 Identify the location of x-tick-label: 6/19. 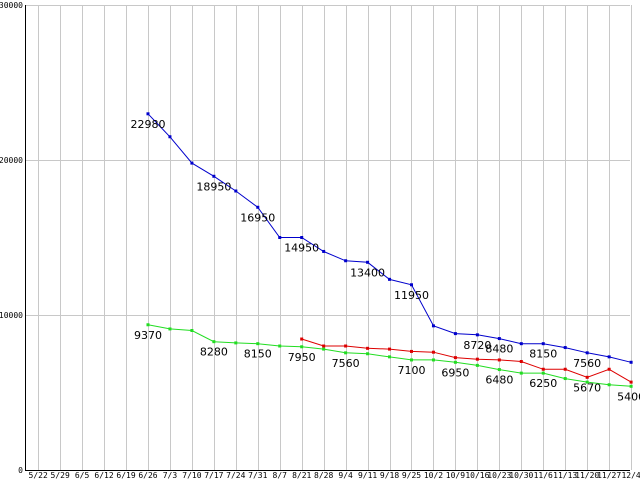
(125, 475).